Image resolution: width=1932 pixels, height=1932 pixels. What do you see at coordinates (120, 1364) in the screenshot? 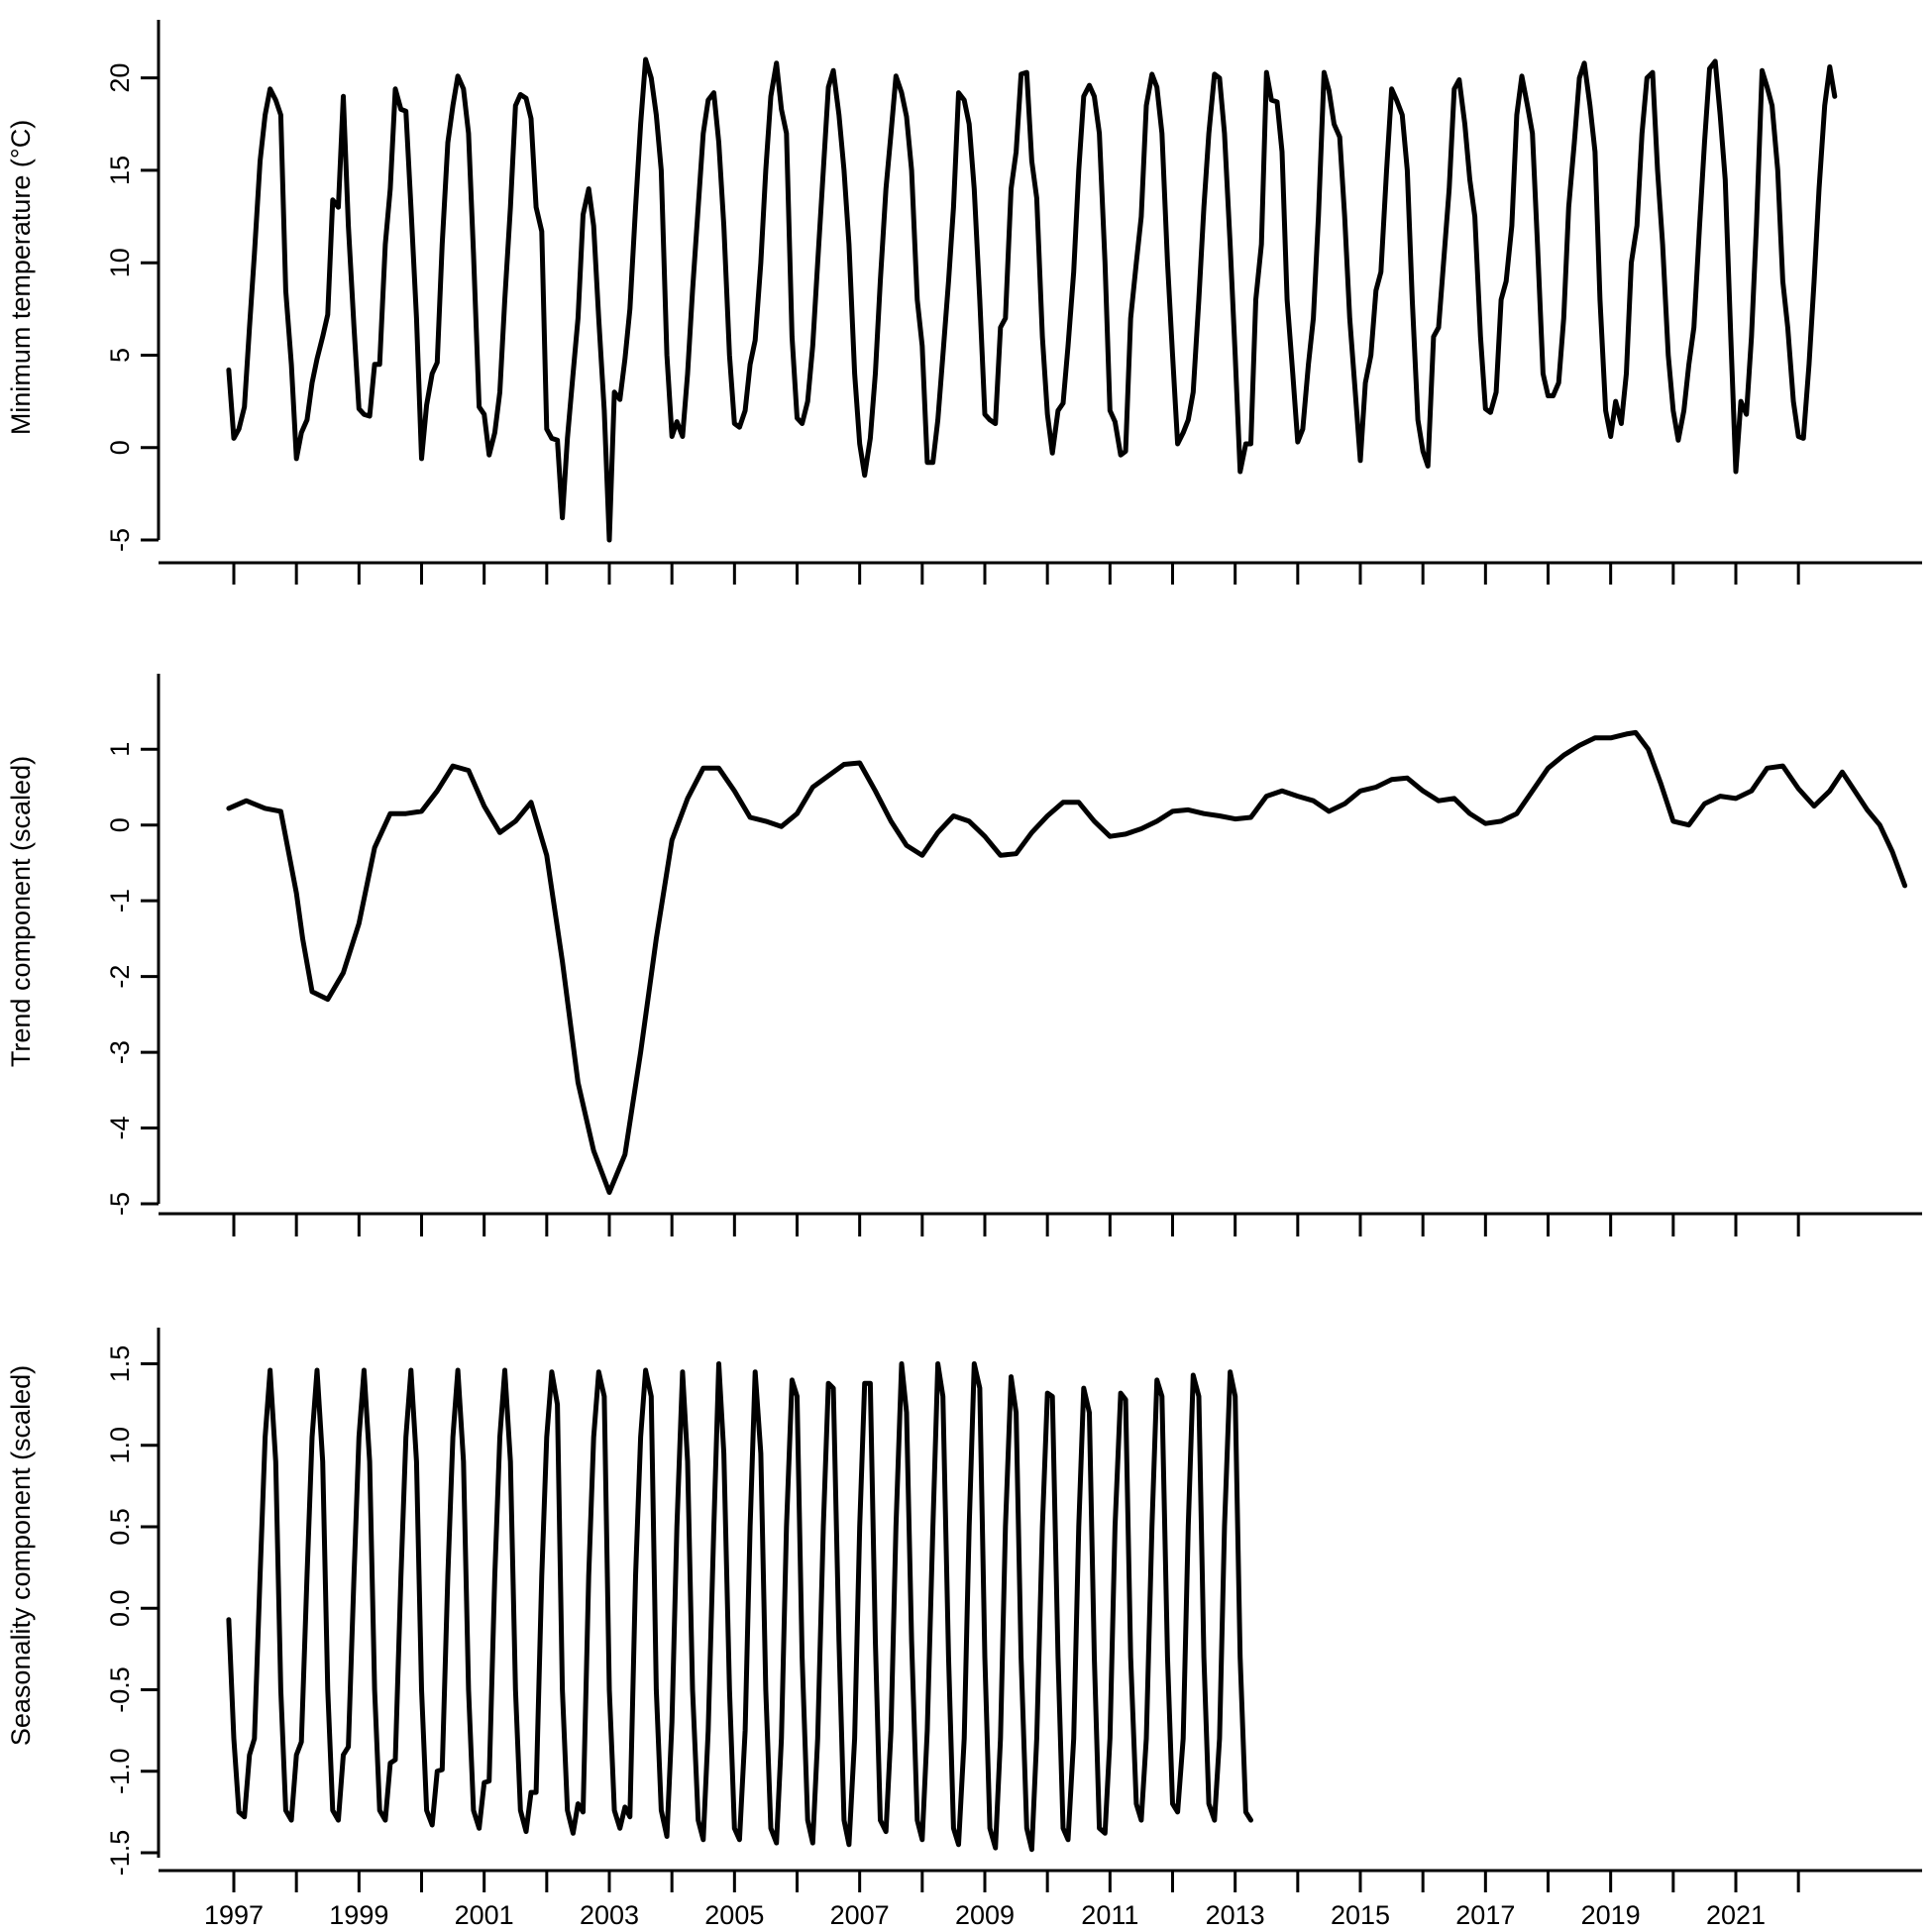
I see `y-tick-label: 1.5` at bounding box center [120, 1364].